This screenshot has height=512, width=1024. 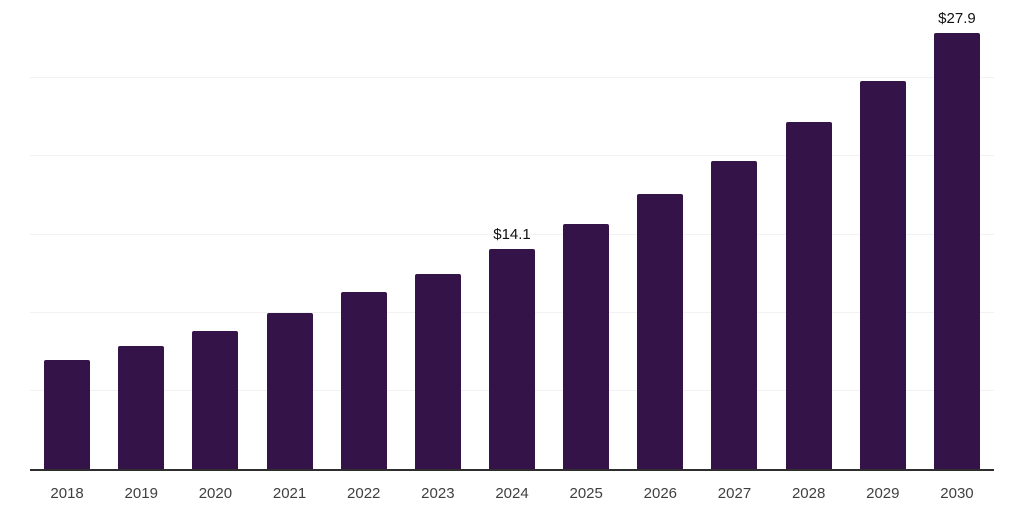 I want to click on bar-2023, so click(x=437, y=371).